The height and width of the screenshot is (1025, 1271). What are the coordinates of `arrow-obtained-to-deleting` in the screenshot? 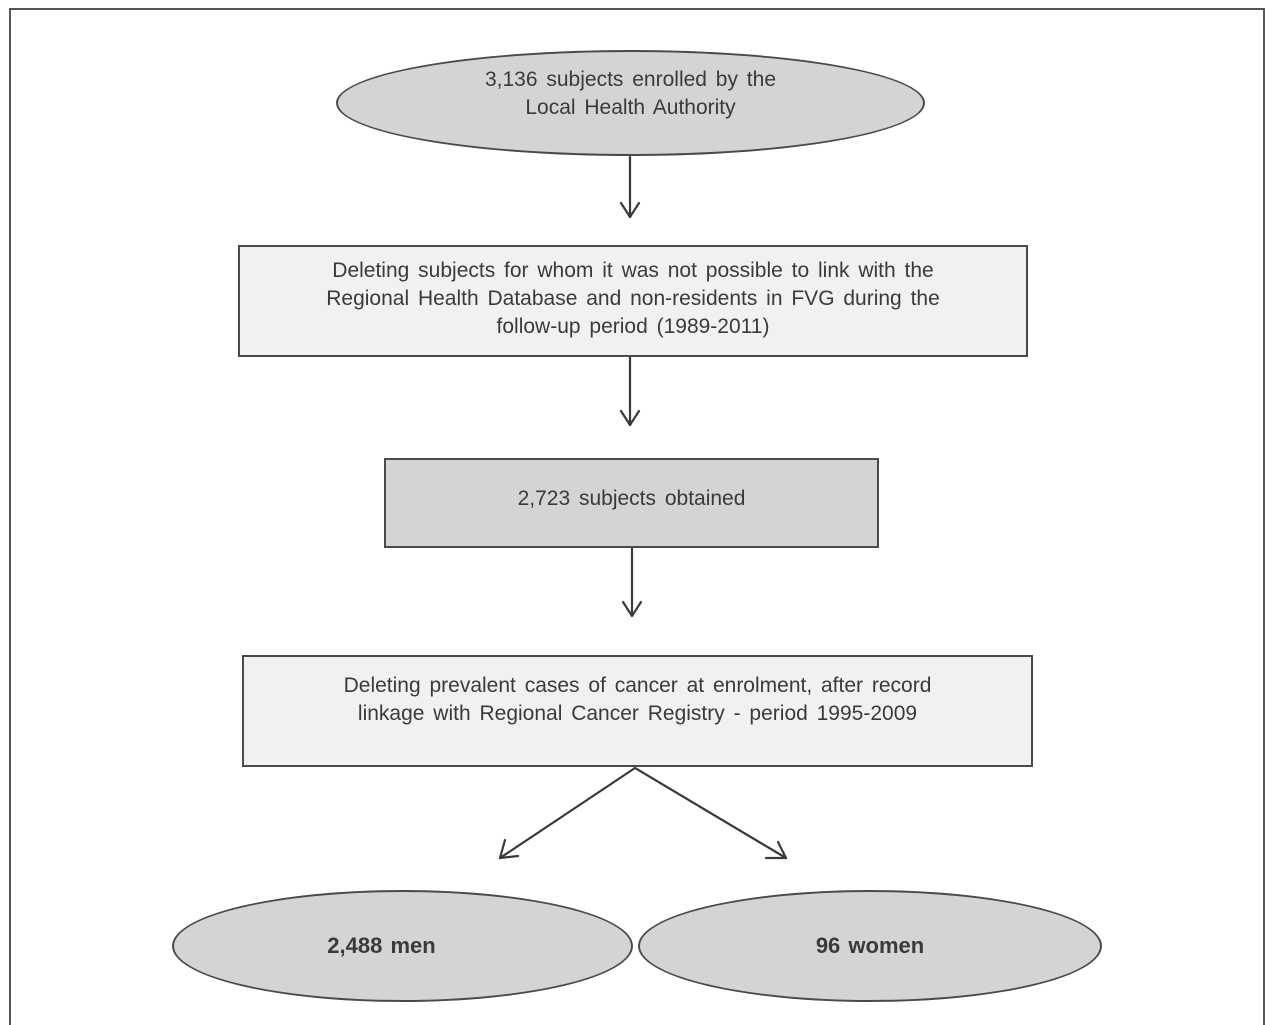 It's located at (632, 582).